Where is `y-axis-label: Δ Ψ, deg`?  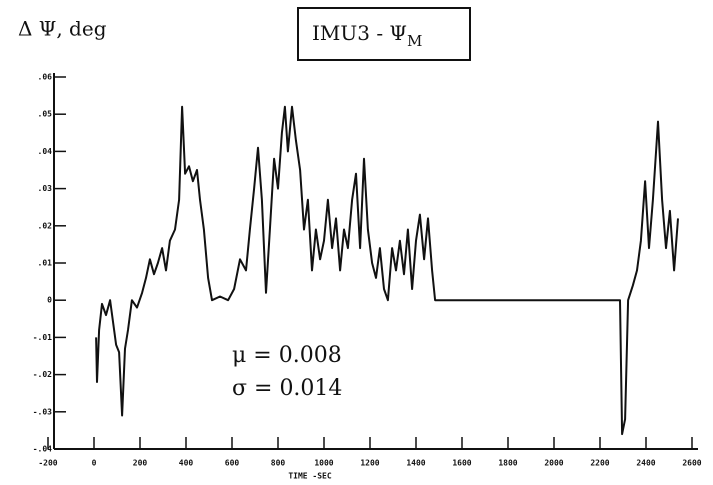 y-axis-label: Δ Ψ, deg is located at coordinates (62, 29).